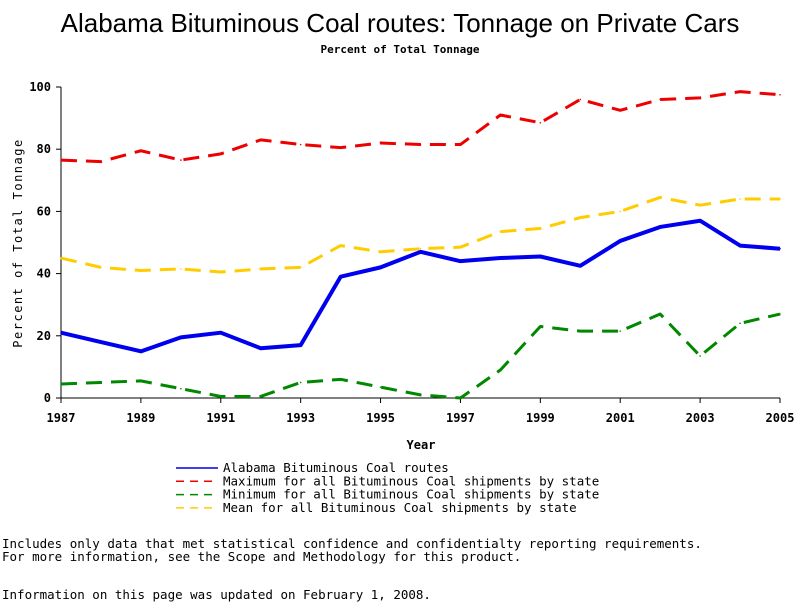  I want to click on x-tick-label: 1991, so click(220, 418).